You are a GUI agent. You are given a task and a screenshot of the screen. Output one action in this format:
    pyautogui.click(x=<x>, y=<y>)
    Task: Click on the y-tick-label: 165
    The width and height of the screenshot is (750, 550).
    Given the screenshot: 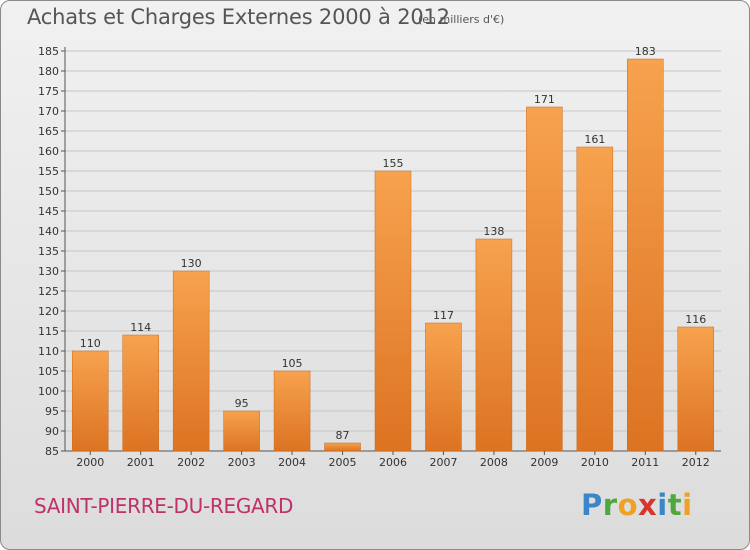 What is the action you would take?
    pyautogui.click(x=48, y=131)
    